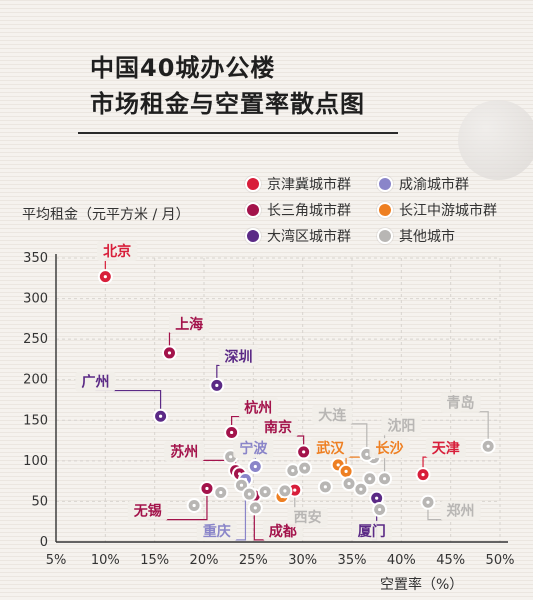 The height and width of the screenshot is (600, 533). I want to click on legend: 京津冀城市群 成渝城市群 长三角城市群 长江中游城市群 大湾区城市群 其他城市, so click(385, 214).